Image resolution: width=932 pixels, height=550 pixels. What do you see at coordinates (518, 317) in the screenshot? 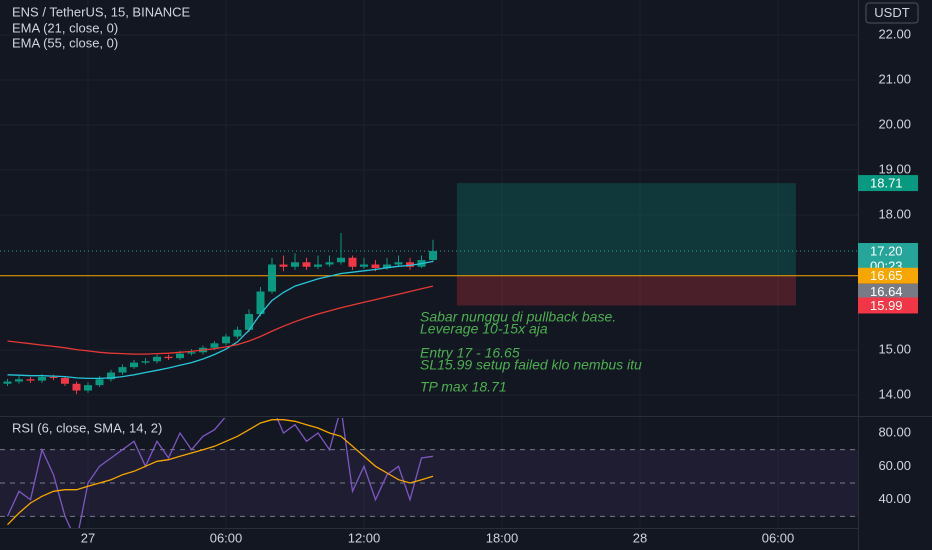
I see `annotation-text: Sabar nunggu di pullback base.` at bounding box center [518, 317].